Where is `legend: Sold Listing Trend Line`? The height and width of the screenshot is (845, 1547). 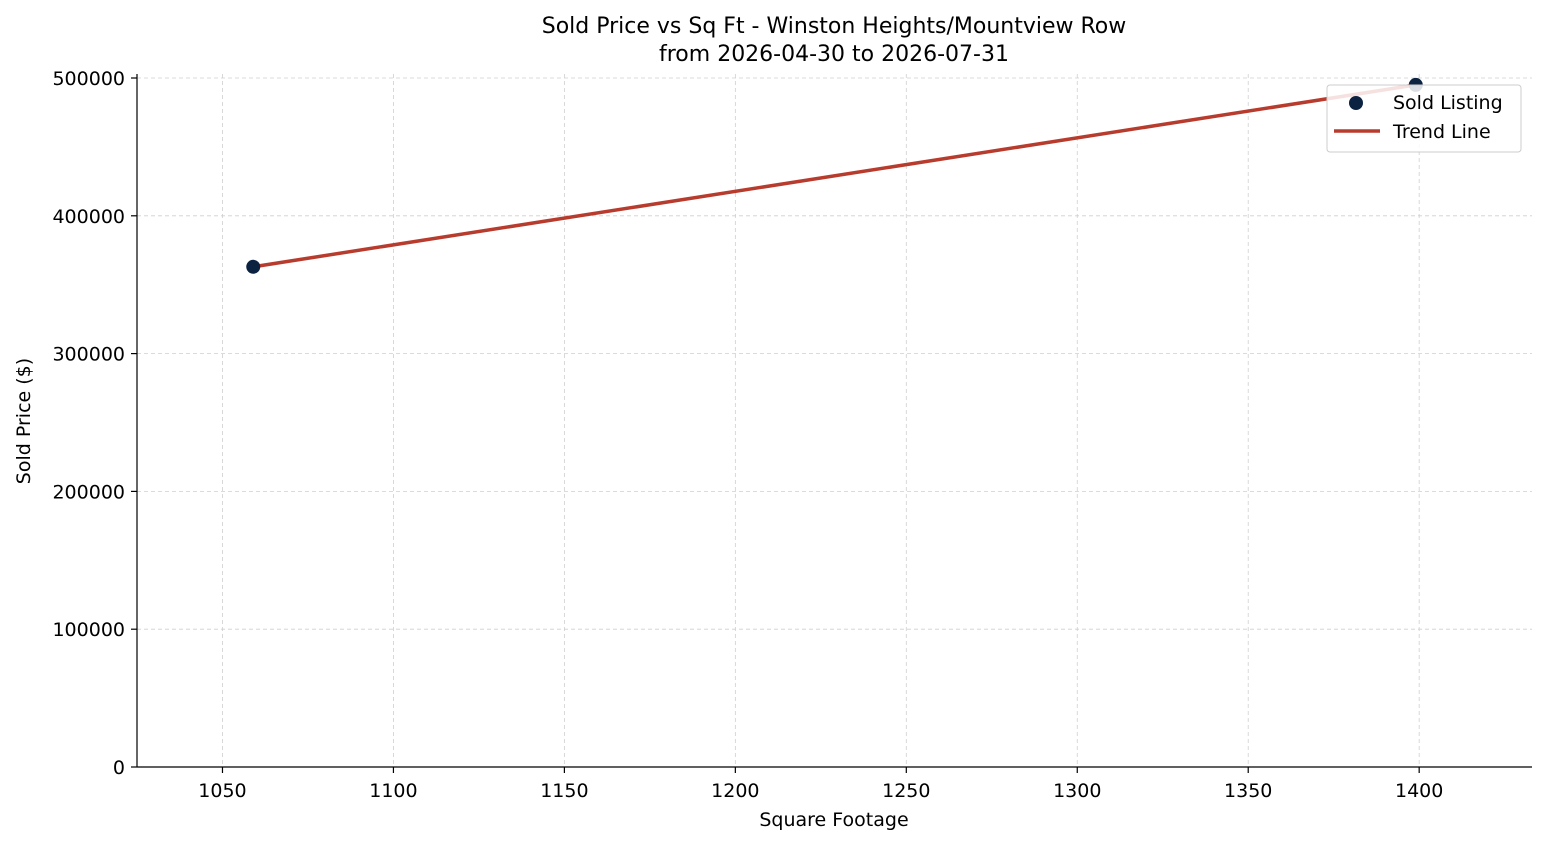
legend: Sold Listing Trend Line is located at coordinates (1424, 118).